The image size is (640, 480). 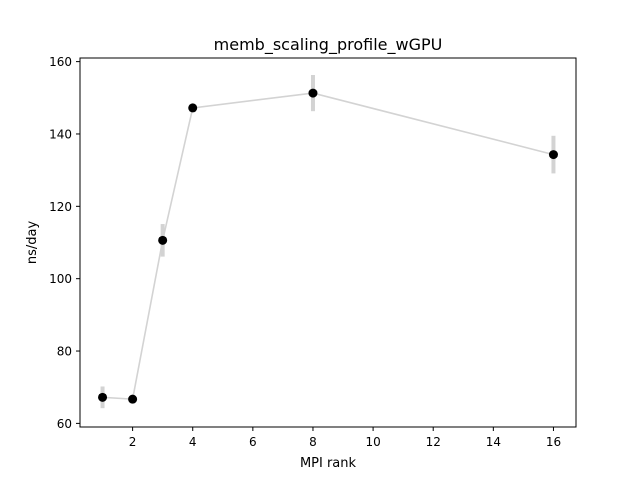 I want to click on y-axis-label: ns/day, so click(x=32, y=243).